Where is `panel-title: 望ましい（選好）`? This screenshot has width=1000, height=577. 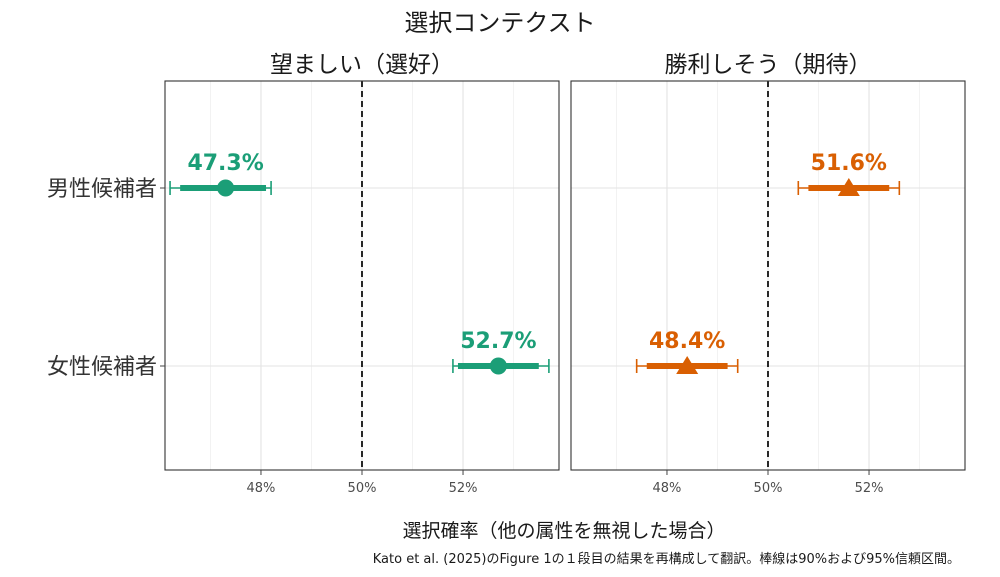
panel-title: 望ましい（選好） is located at coordinates (362, 65).